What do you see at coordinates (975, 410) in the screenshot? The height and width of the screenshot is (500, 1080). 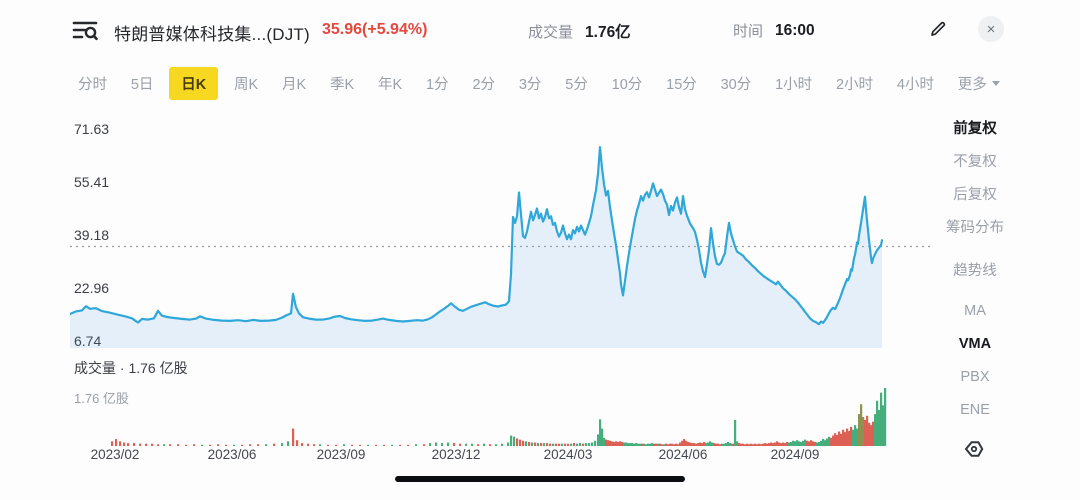 I see `sidebar-item-ENE: ENE` at bounding box center [975, 410].